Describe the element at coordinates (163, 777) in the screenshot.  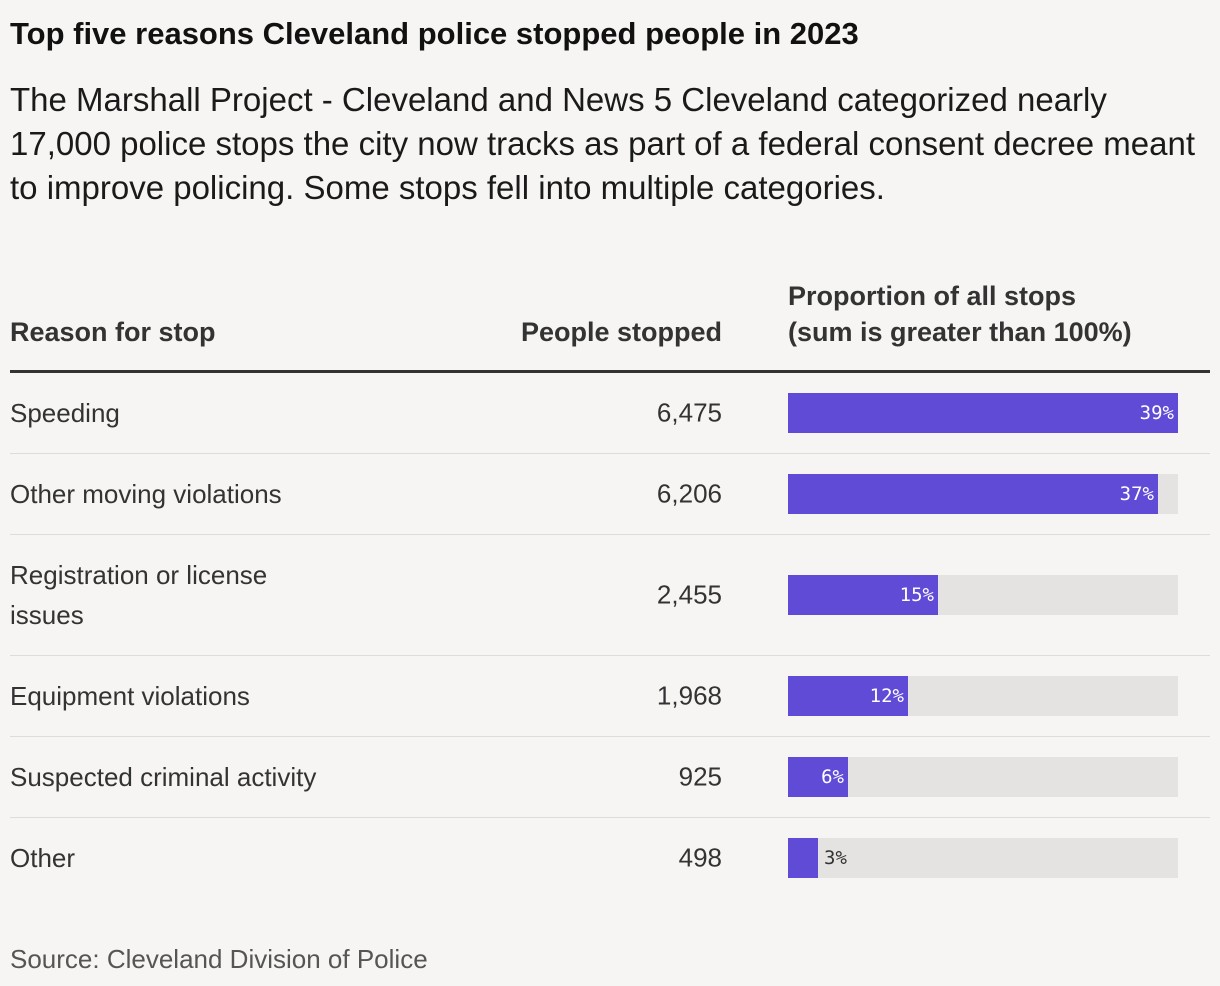
I see `row-reason: Suspected criminal activity` at that location.